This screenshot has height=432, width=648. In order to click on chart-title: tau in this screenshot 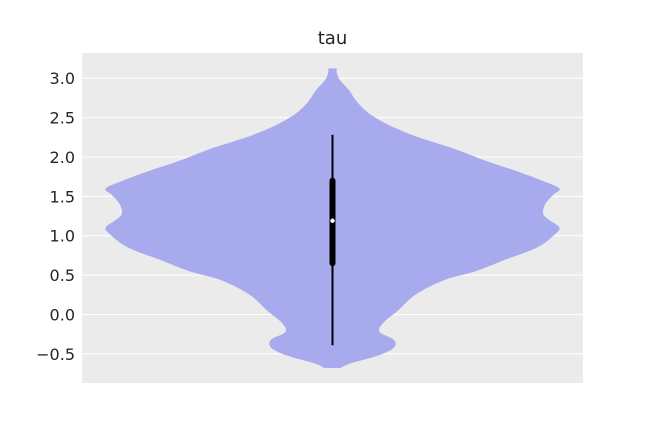, I will do `click(333, 38)`.